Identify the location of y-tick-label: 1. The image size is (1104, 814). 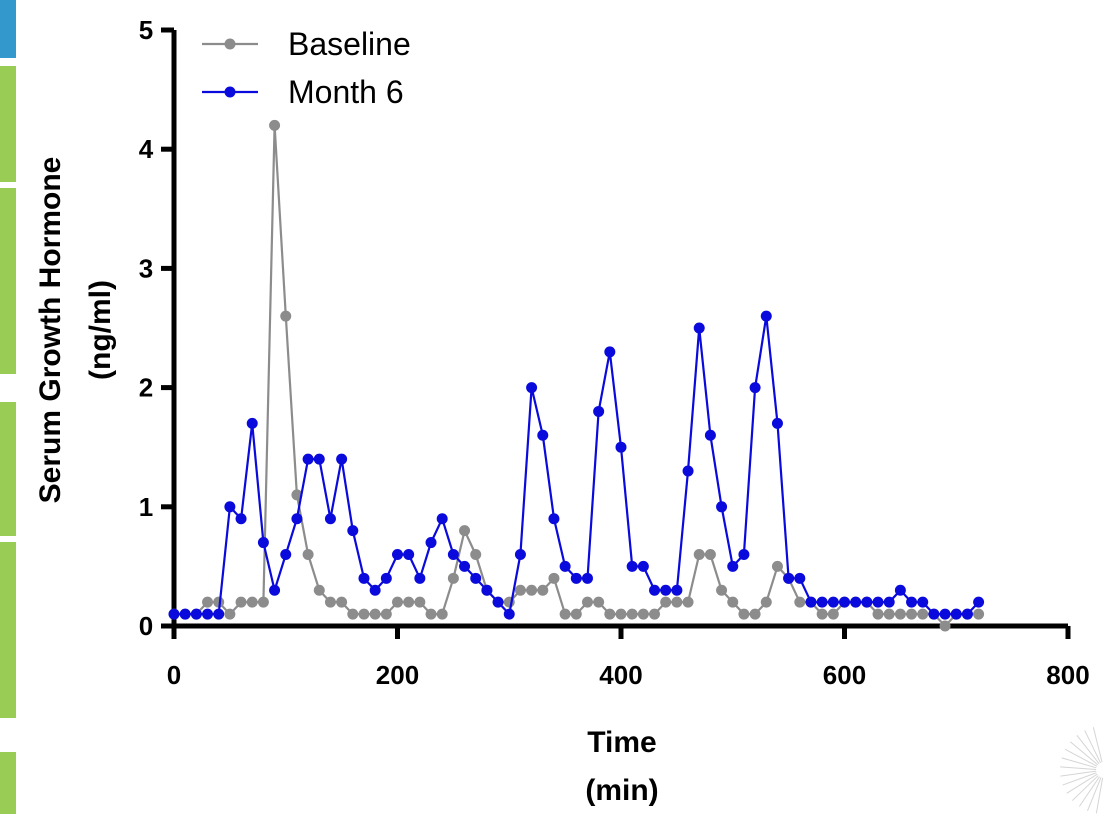
(146, 507).